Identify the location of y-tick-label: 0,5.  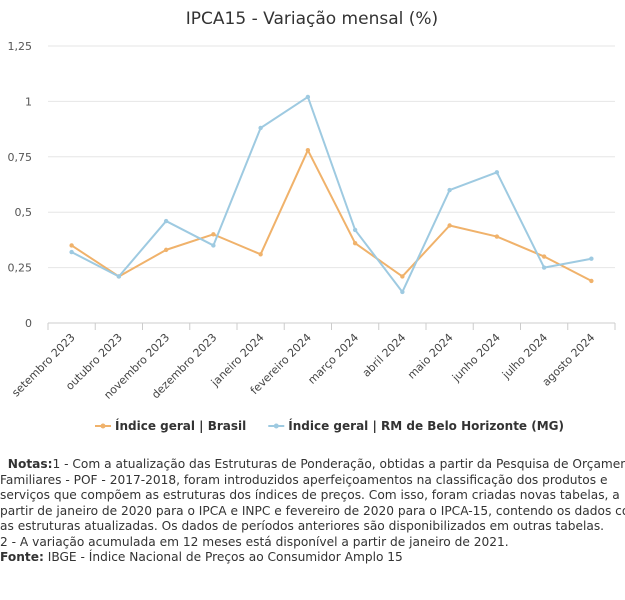
(24, 212).